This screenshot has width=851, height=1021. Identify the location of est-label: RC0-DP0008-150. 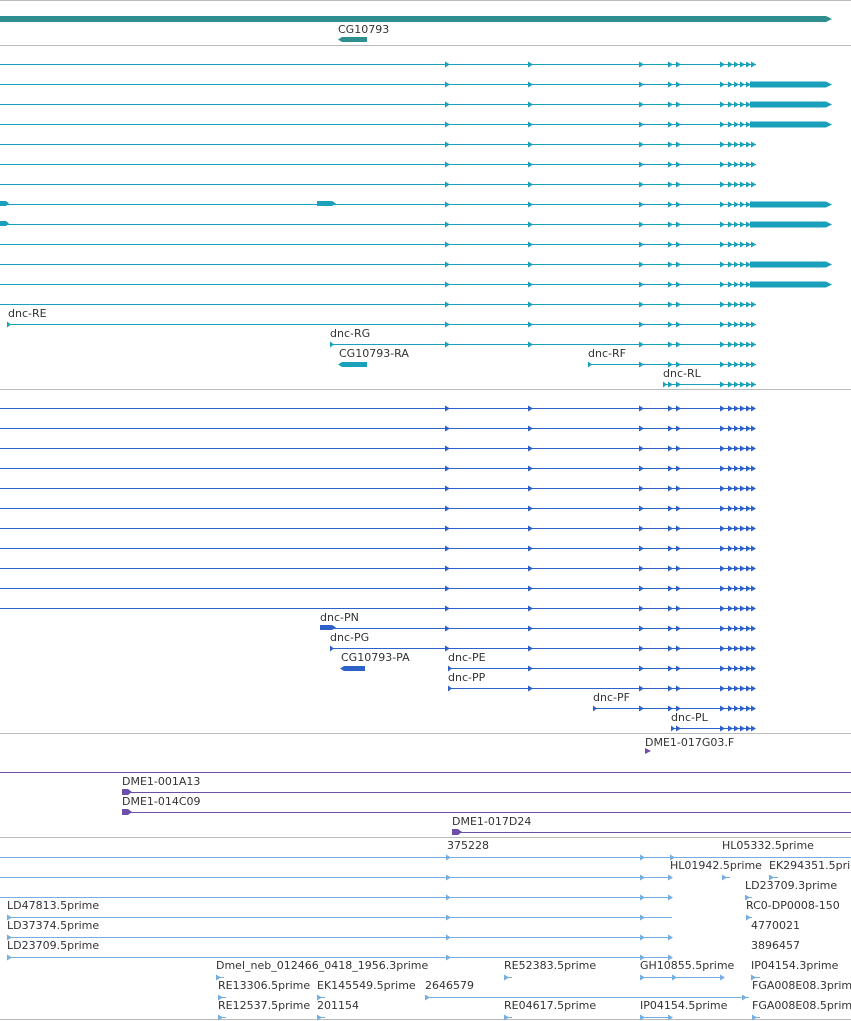
(793, 905).